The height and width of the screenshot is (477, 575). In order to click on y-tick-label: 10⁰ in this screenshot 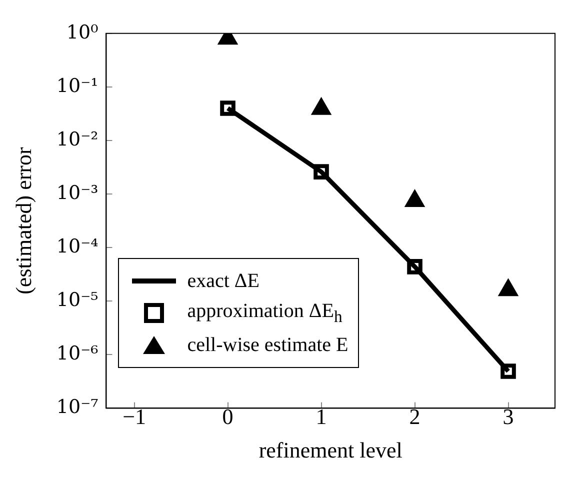, I will do `click(82, 32)`.